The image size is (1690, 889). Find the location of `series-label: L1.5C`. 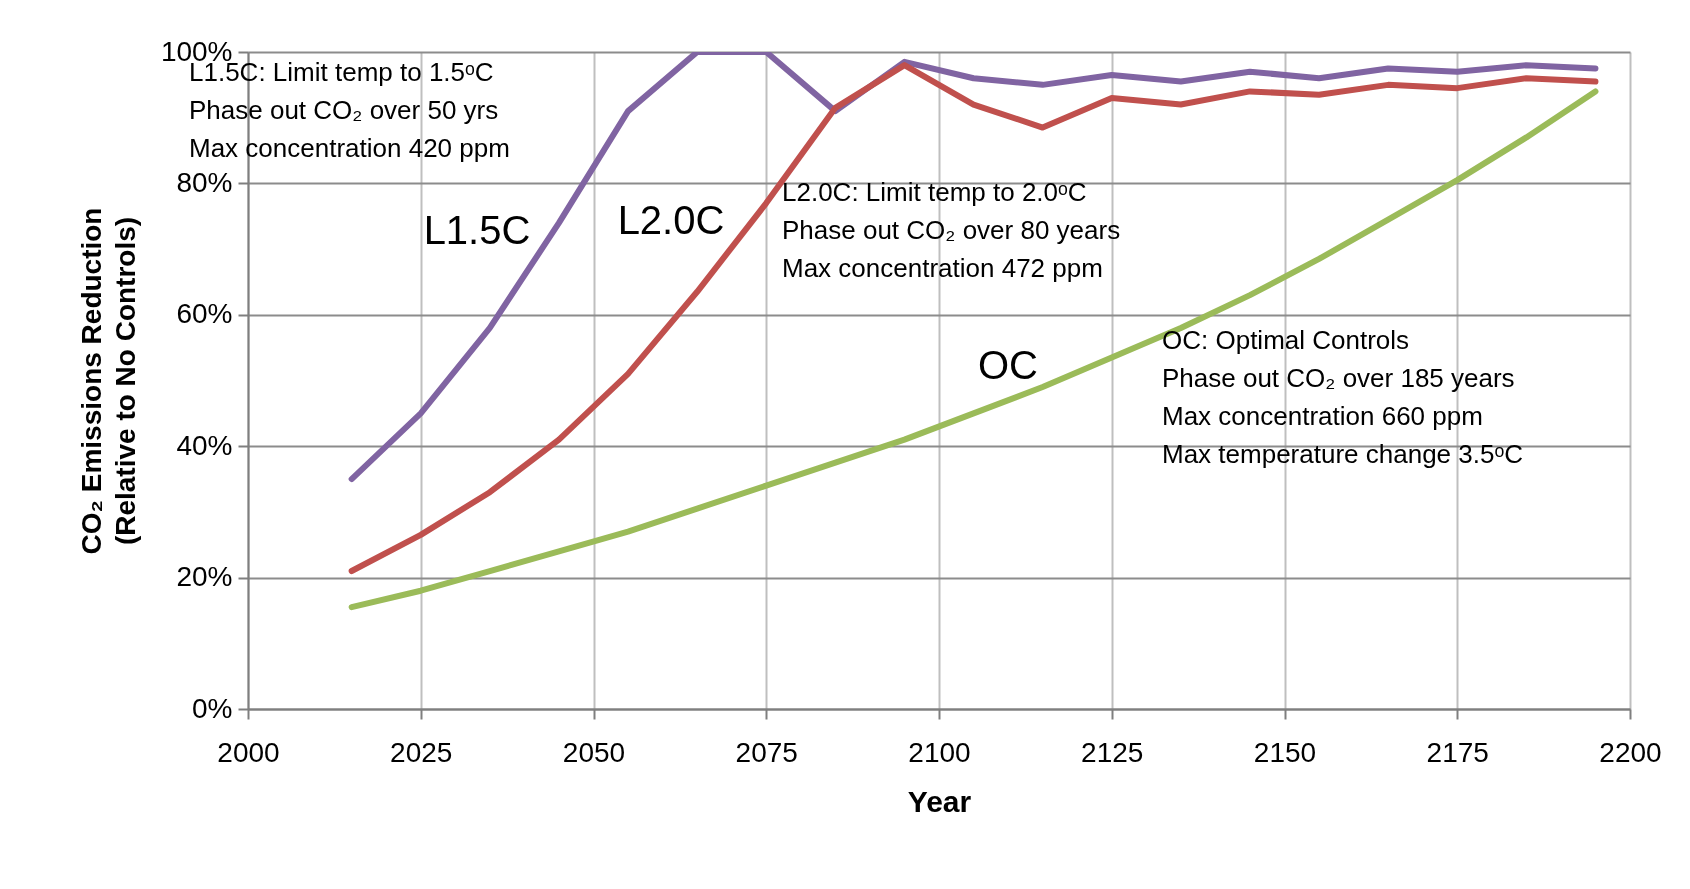

series-label: L1.5C is located at coordinates (477, 230).